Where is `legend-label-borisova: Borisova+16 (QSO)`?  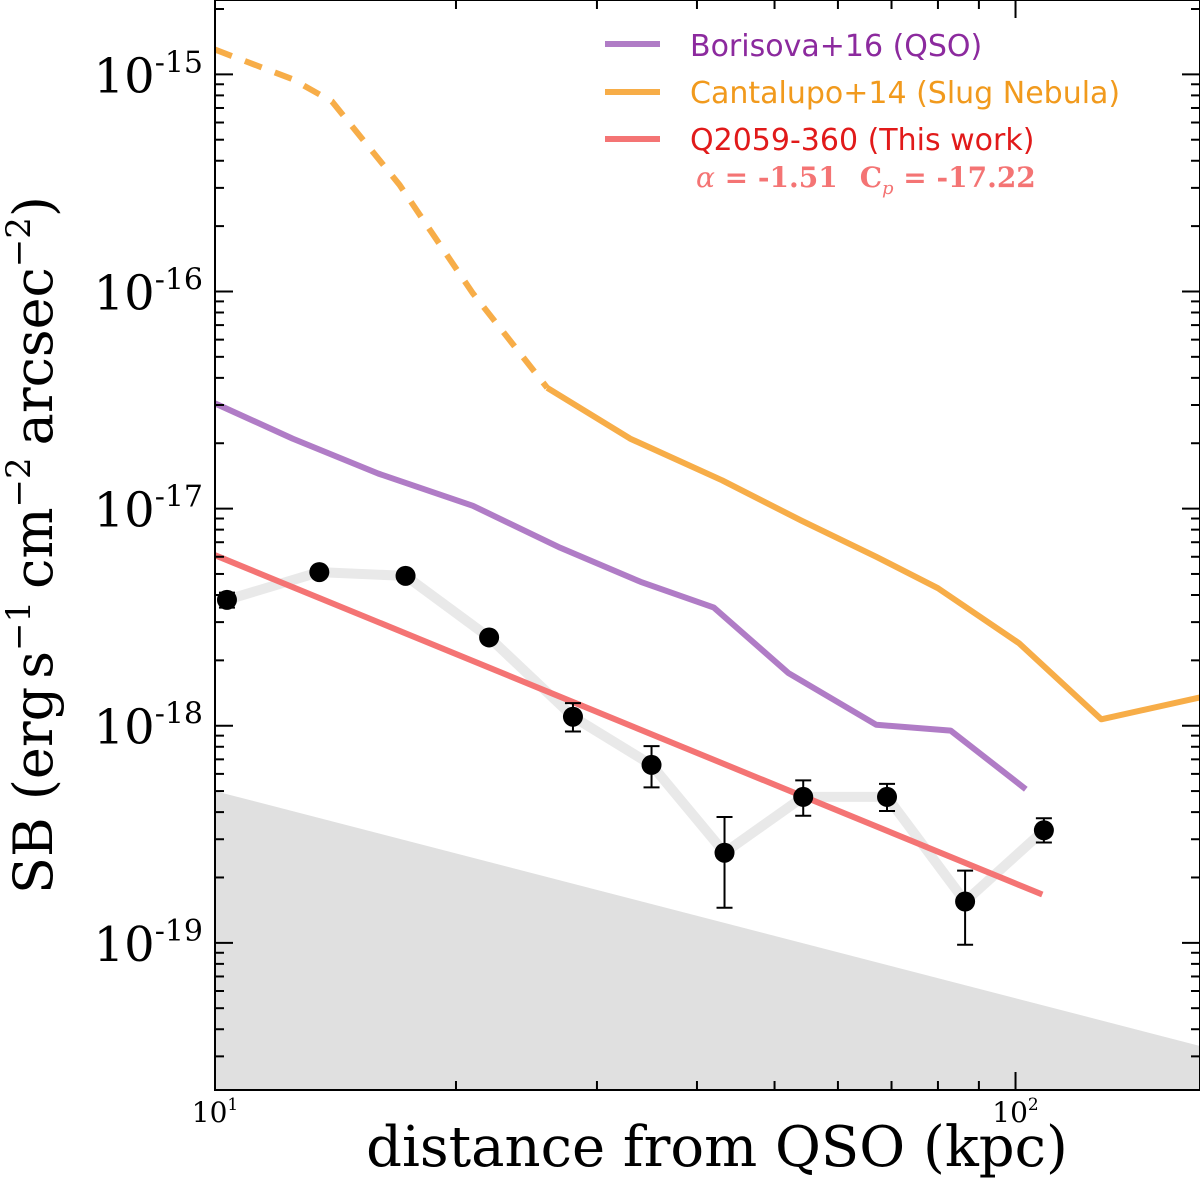
legend-label-borisova: Borisova+16 (QSO) is located at coordinates (836, 46).